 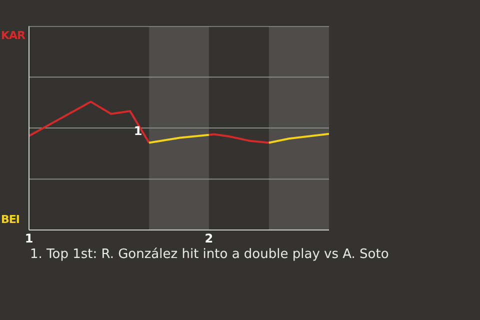 I want to click on annotation: 1, so click(x=138, y=131).